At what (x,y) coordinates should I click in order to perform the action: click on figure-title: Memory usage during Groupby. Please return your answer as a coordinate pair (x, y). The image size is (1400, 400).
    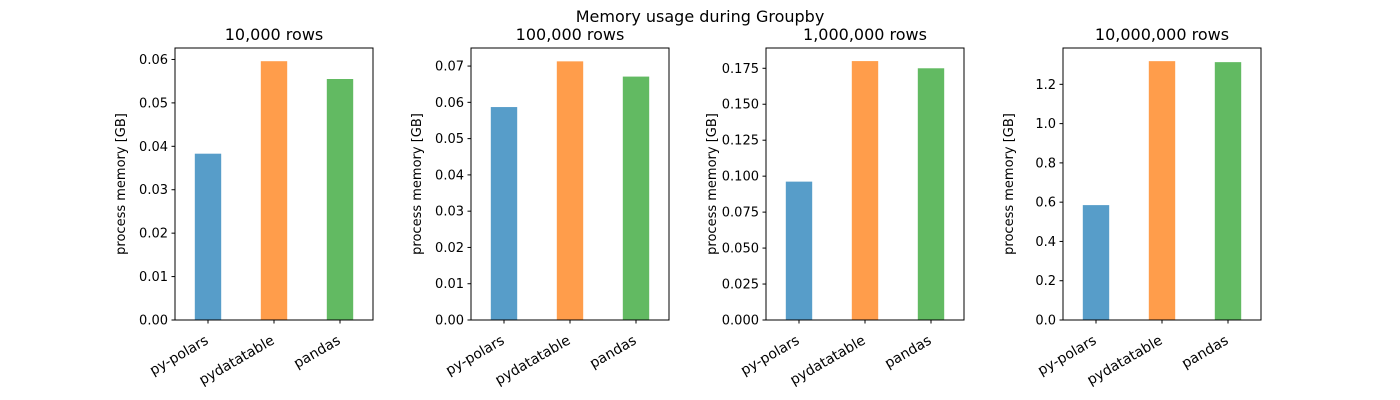
    Looking at the image, I should click on (700, 16).